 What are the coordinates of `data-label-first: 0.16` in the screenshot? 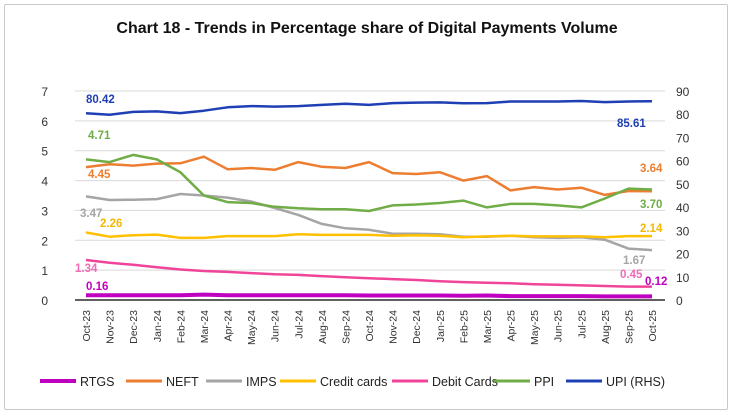 It's located at (97, 287).